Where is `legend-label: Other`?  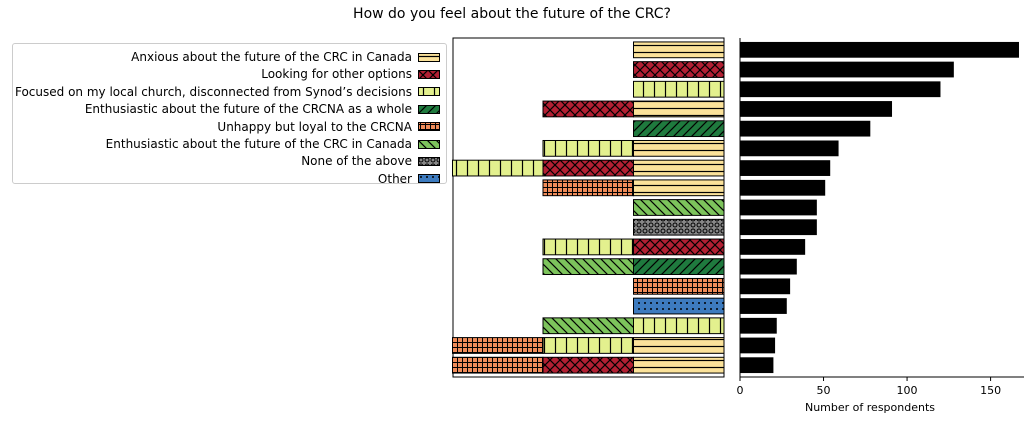
legend-label: Other is located at coordinates (394, 178).